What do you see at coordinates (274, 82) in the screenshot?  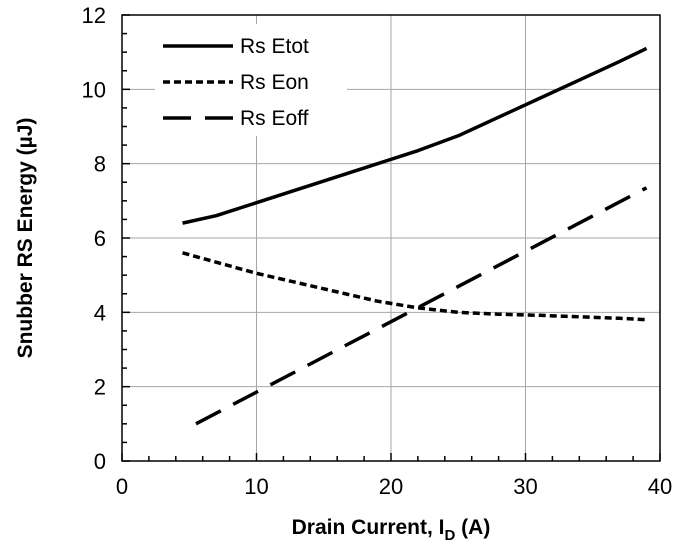 I see `legend-label-rs-eon: Rs Eon` at bounding box center [274, 82].